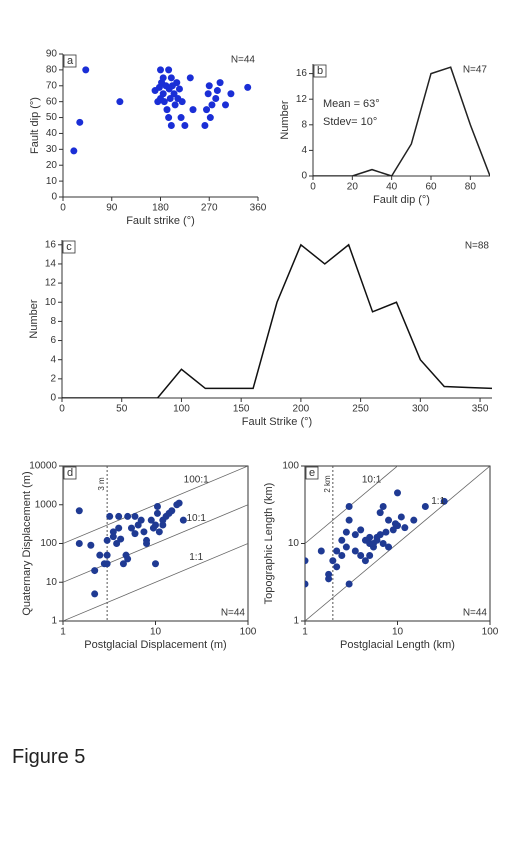 This screenshot has width=518, height=850. Describe the element at coordinates (431, 187) in the screenshot. I see `x-tick-label: 60` at that location.